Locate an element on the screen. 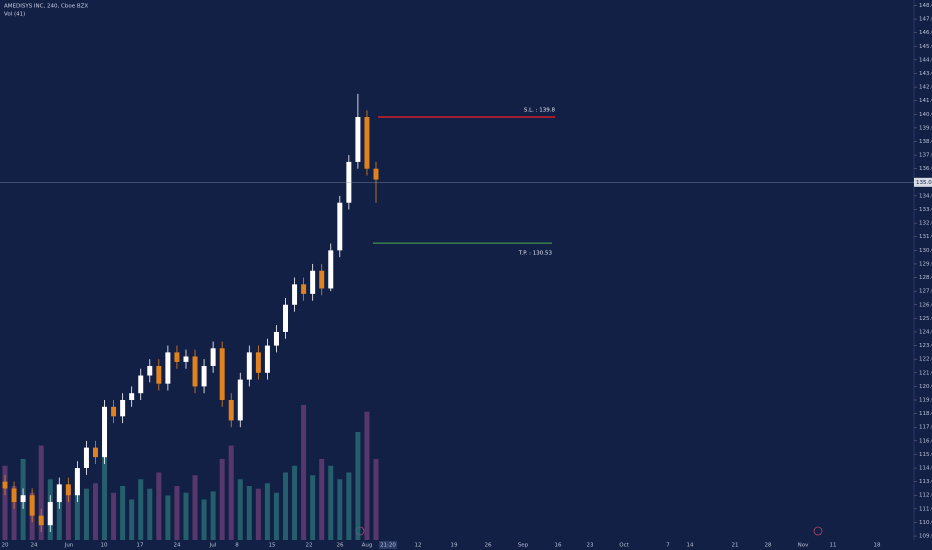  x-tick-label: 26 is located at coordinates (488, 546).